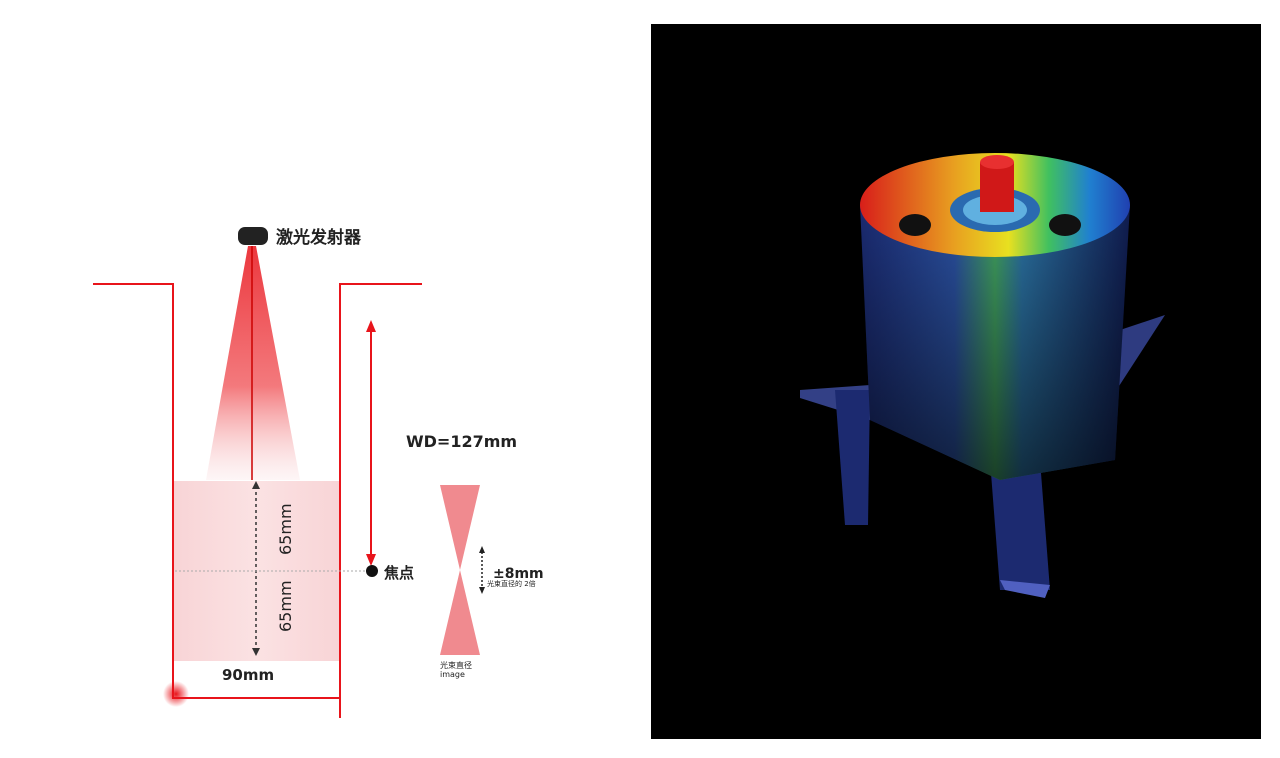  I want to click on emitter-label: 激光发射器, so click(319, 237).